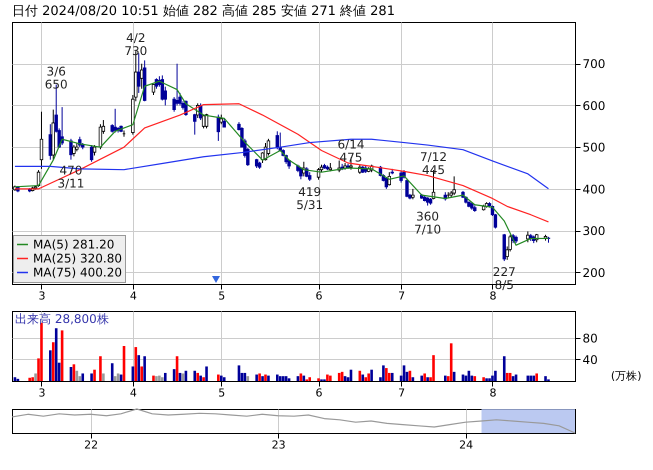  Describe the element at coordinates (594, 189) in the screenshot. I see `y-tick-label: 400` at that location.